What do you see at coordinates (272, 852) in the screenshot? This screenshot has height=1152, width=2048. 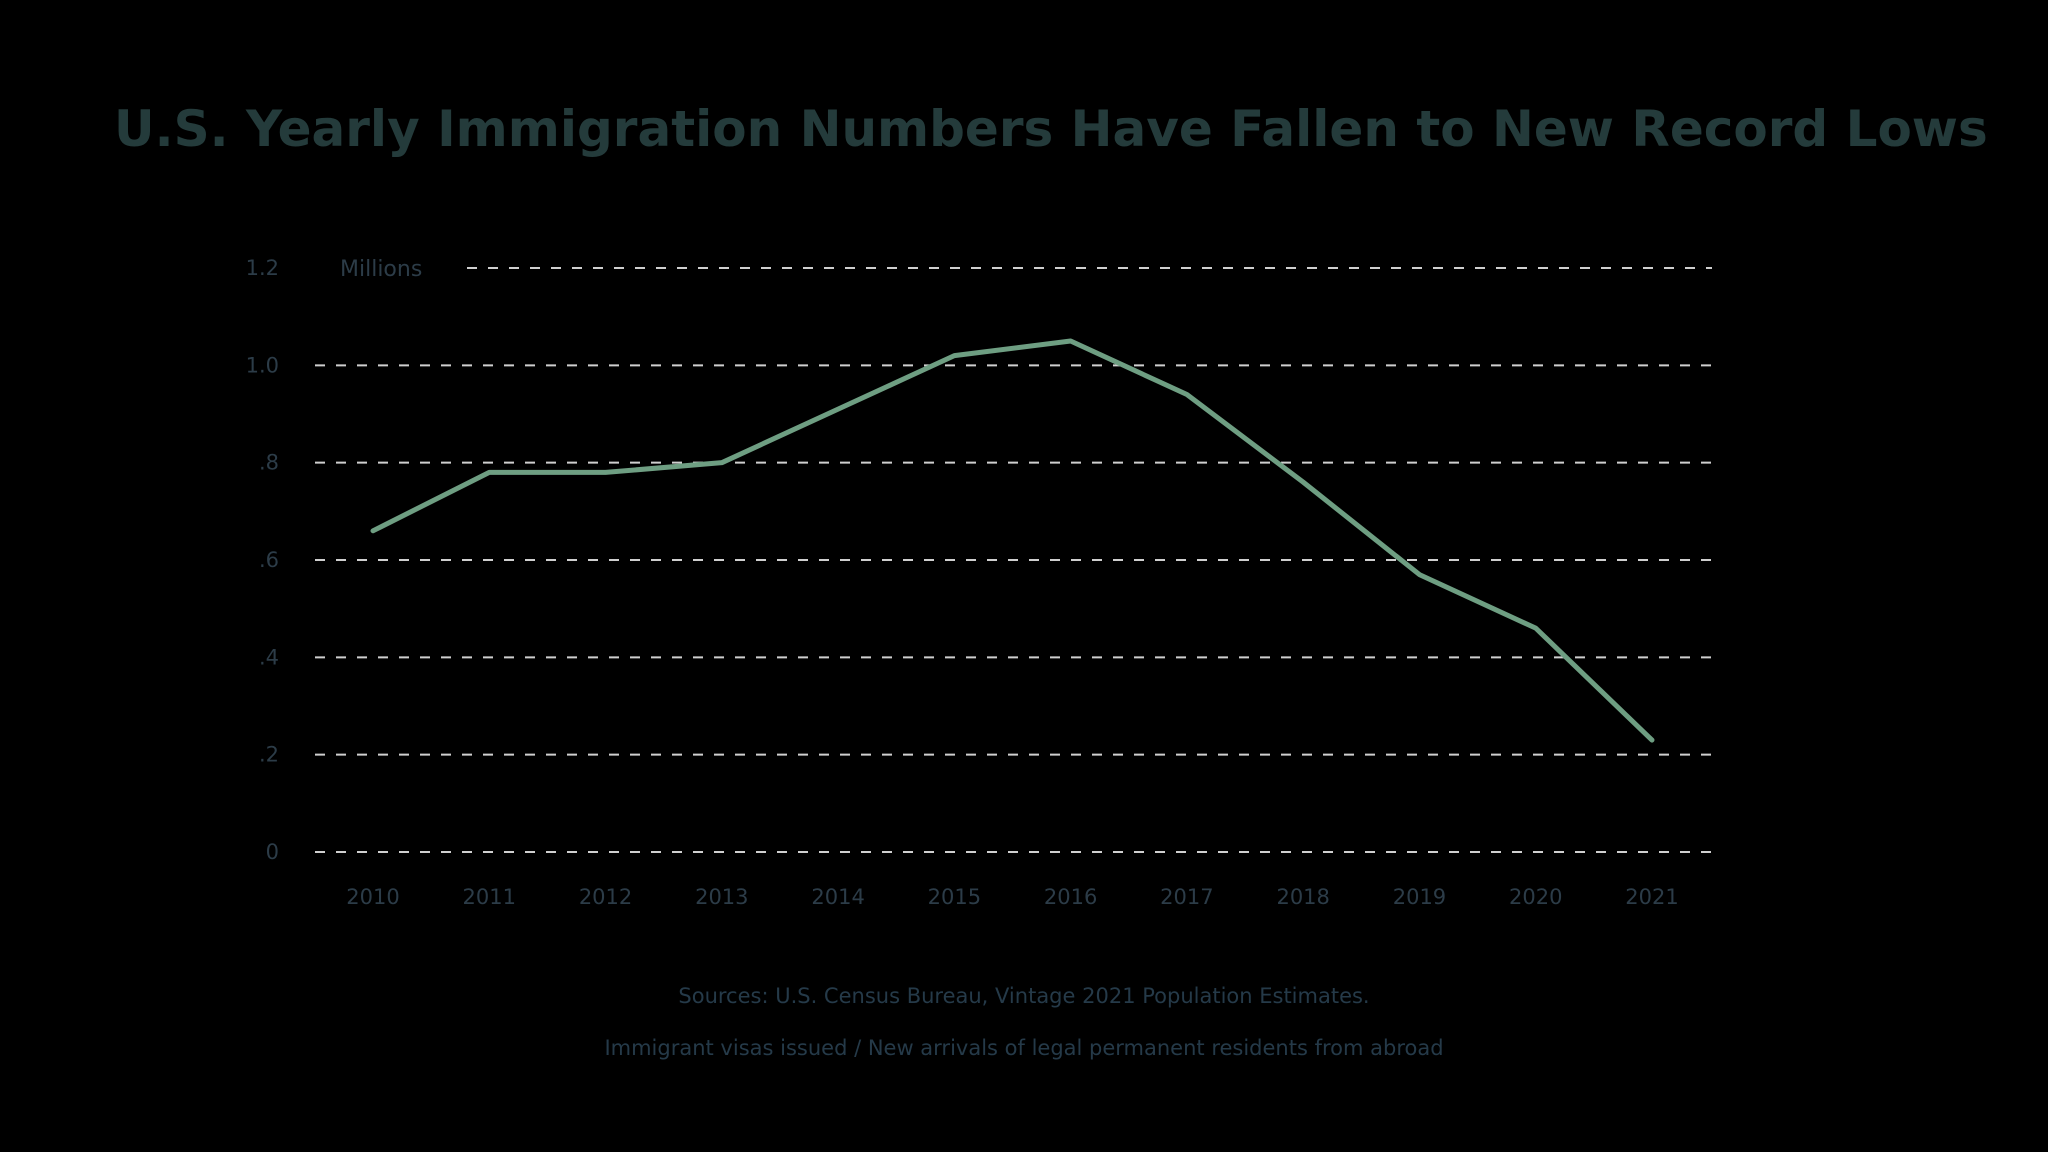 I see `y-tick-label: 0` at bounding box center [272, 852].